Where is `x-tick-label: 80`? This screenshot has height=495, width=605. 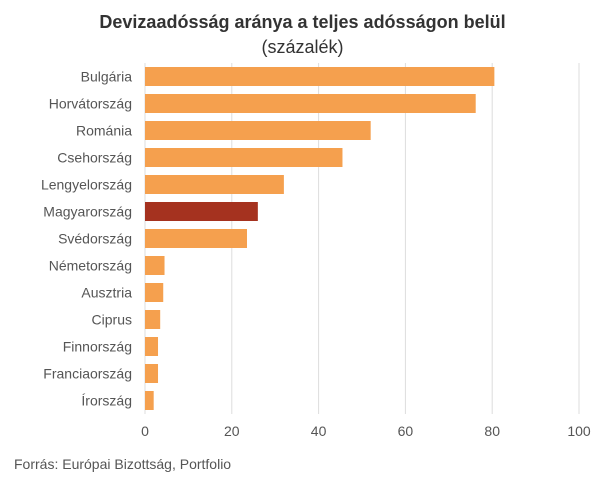
x-tick-label: 80 is located at coordinates (492, 431).